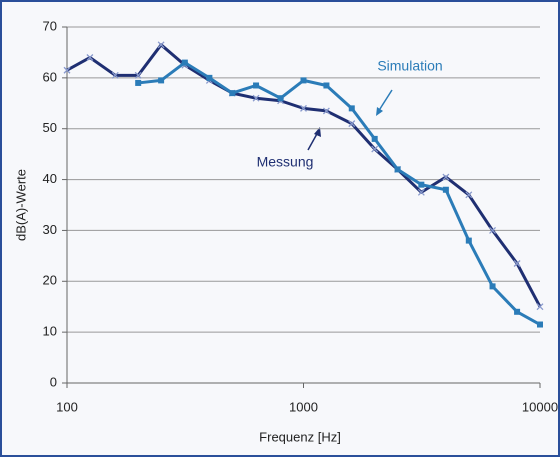 The height and width of the screenshot is (457, 560). What do you see at coordinates (50, 331) in the screenshot?
I see `y-tick-label: 10` at bounding box center [50, 331].